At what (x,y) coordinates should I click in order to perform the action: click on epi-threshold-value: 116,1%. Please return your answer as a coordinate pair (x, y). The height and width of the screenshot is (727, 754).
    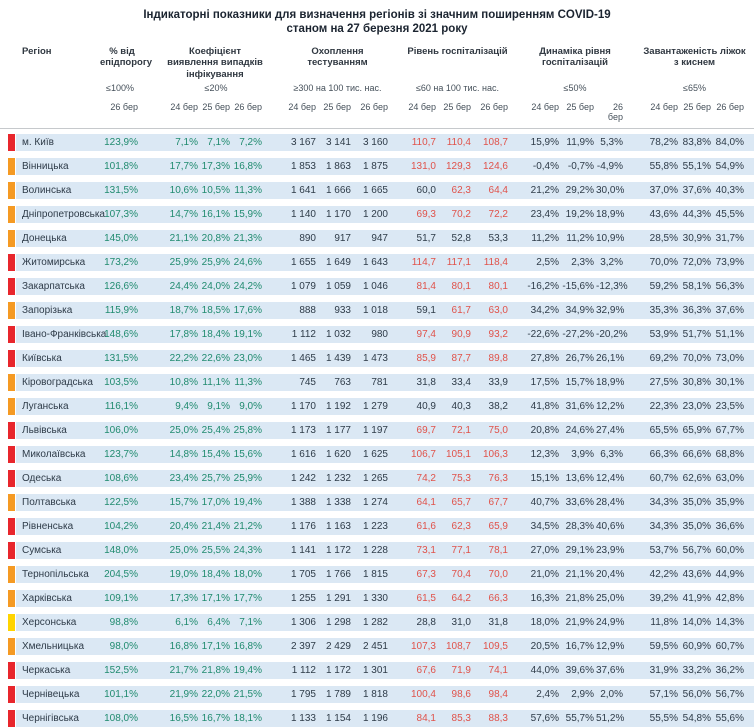
    Looking at the image, I should click on (121, 406).